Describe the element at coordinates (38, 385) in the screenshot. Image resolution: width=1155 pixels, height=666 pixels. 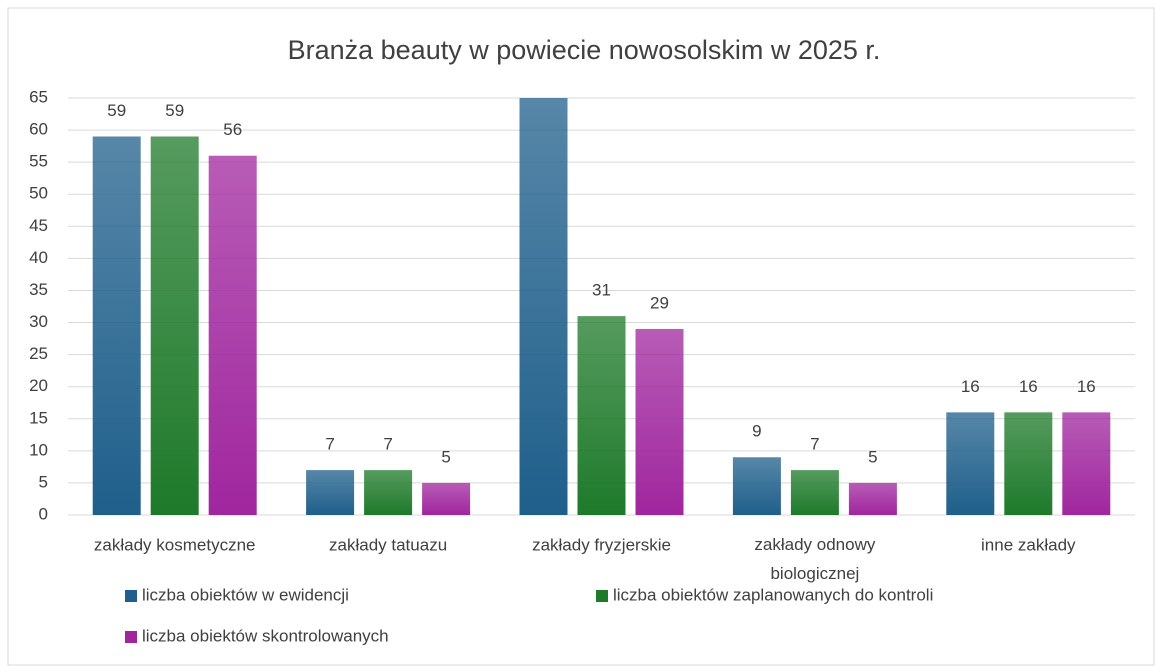
I see `y-tick-label: 20` at that location.